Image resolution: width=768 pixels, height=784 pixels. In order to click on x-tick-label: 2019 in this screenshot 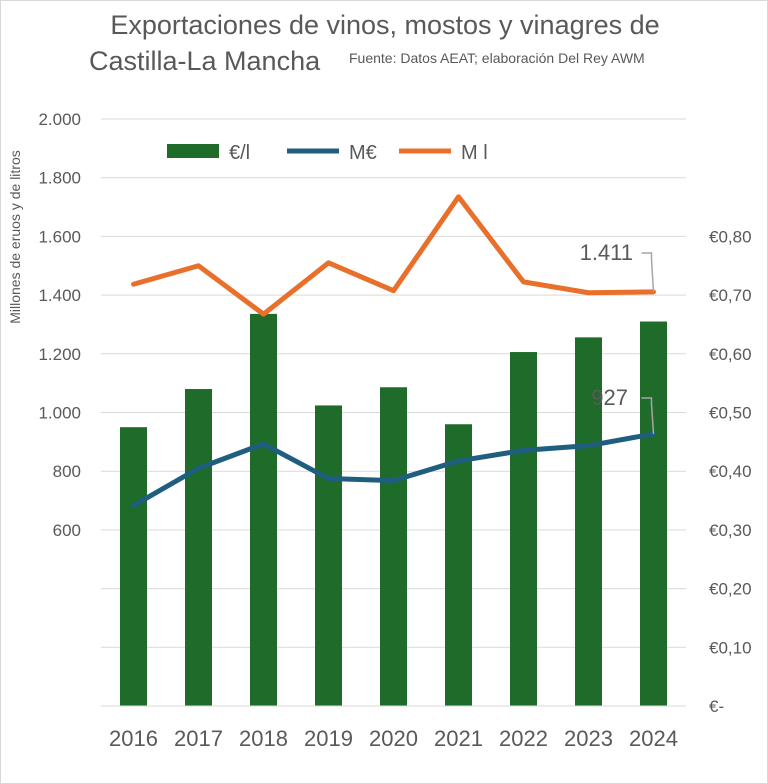, I will do `click(328, 738)`.